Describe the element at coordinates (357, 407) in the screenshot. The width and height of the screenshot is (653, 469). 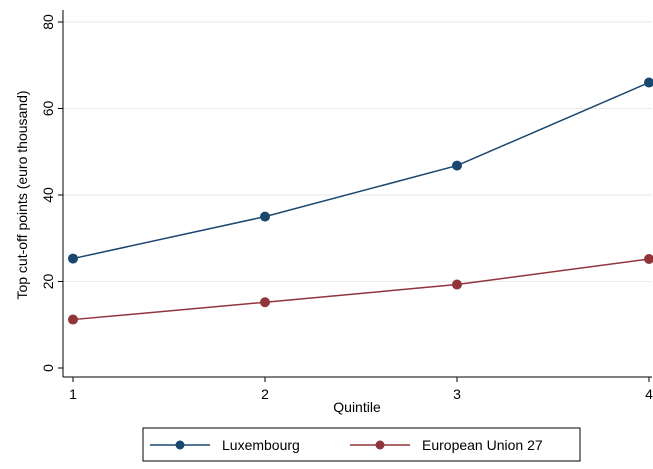
I see `x-axis-label: Quintile` at that location.